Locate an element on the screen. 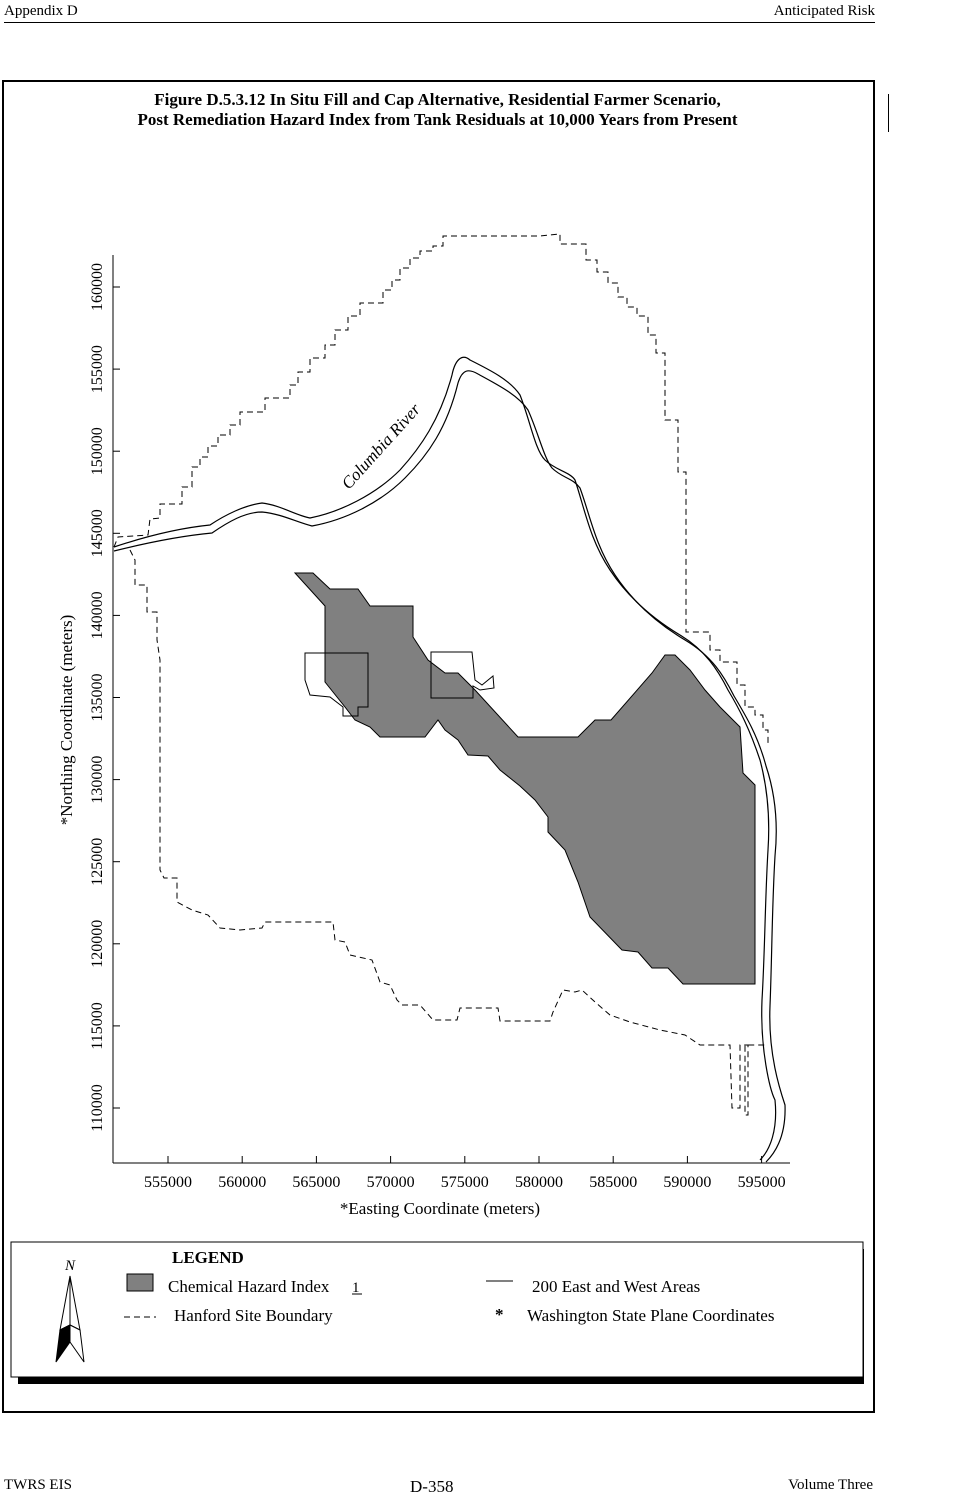 This screenshot has height=1500, width=975. chemical-hazard-region is located at coordinates (524, 778).